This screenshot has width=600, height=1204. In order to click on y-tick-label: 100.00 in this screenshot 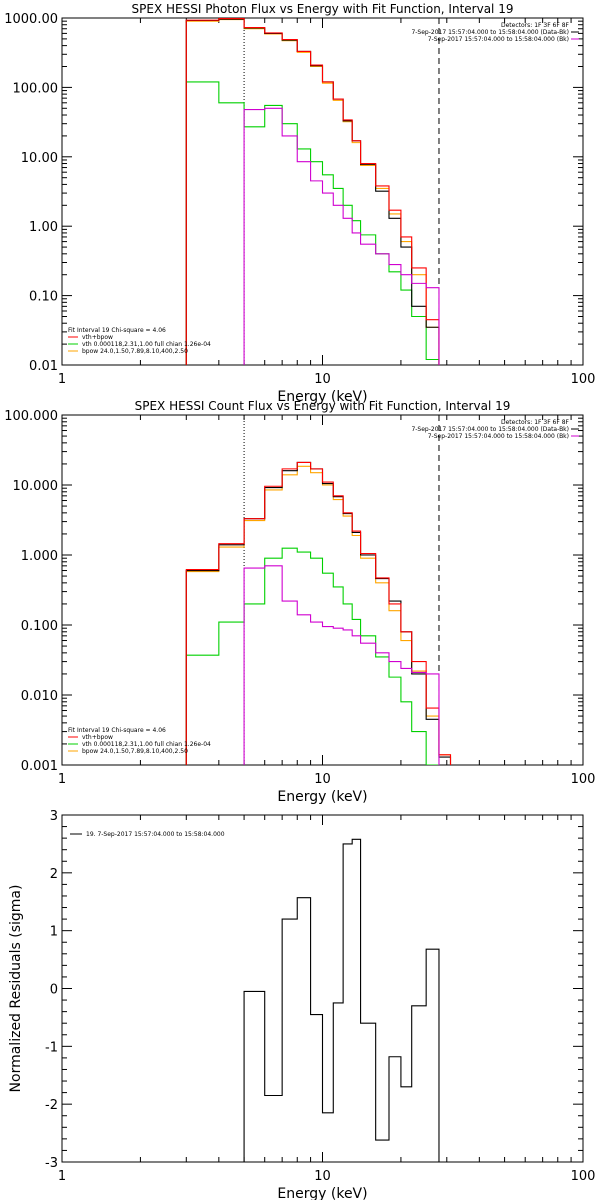, I will do `click(36, 88)`.